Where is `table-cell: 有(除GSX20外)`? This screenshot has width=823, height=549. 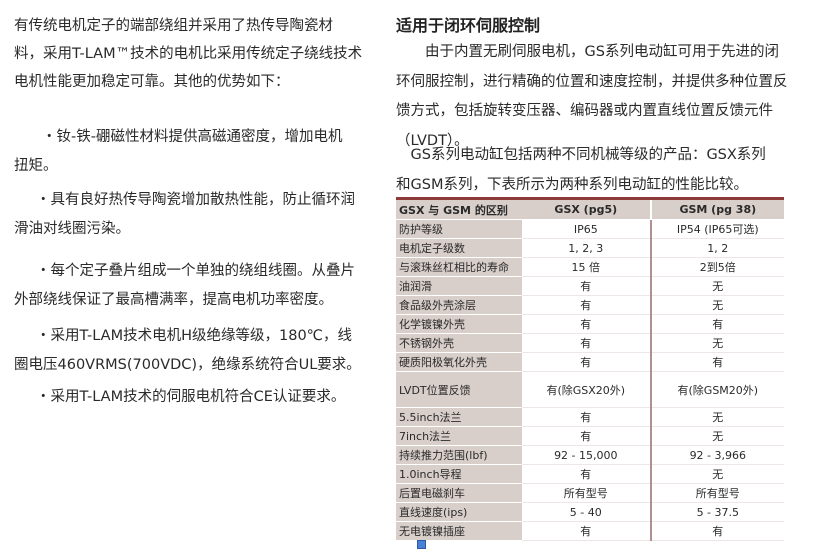
table-cell: 有(除GSX20外) is located at coordinates (586, 389).